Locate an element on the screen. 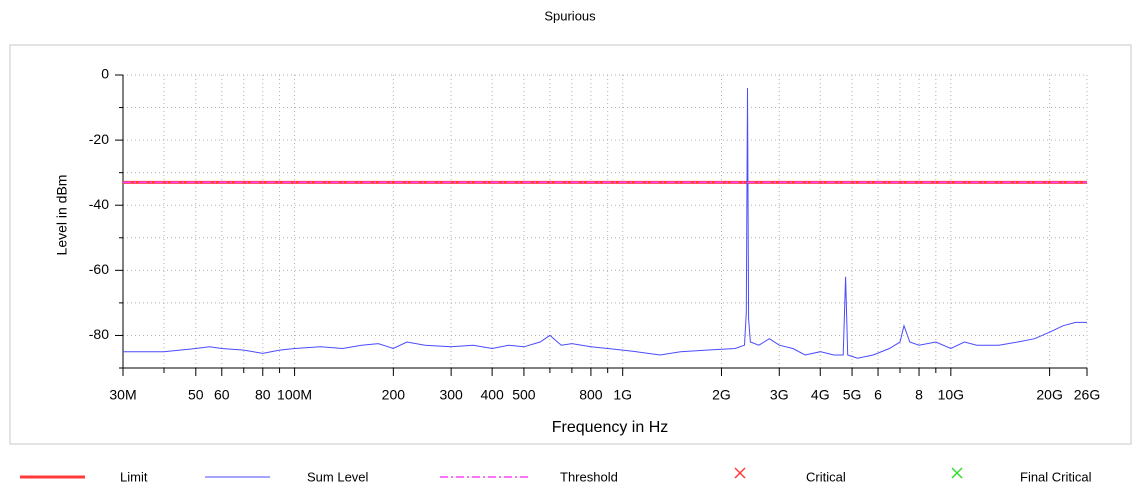  legend-label: Final Critical is located at coordinates (1056, 476).